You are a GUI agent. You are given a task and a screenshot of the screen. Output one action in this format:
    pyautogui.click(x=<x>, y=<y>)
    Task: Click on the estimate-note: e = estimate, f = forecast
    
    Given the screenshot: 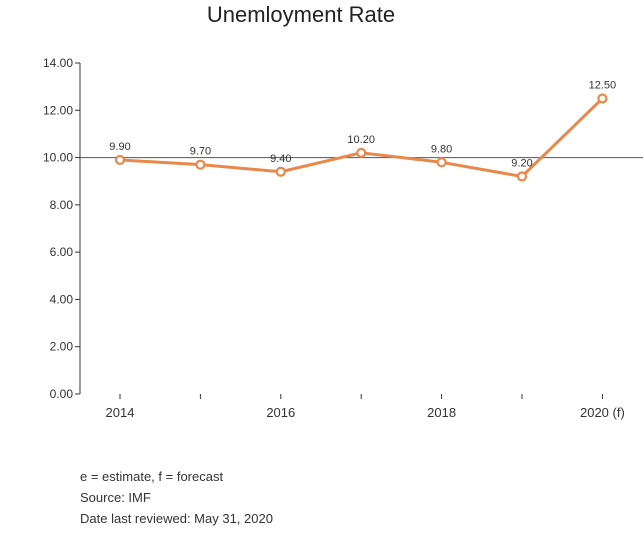 What is the action you would take?
    pyautogui.click(x=152, y=476)
    